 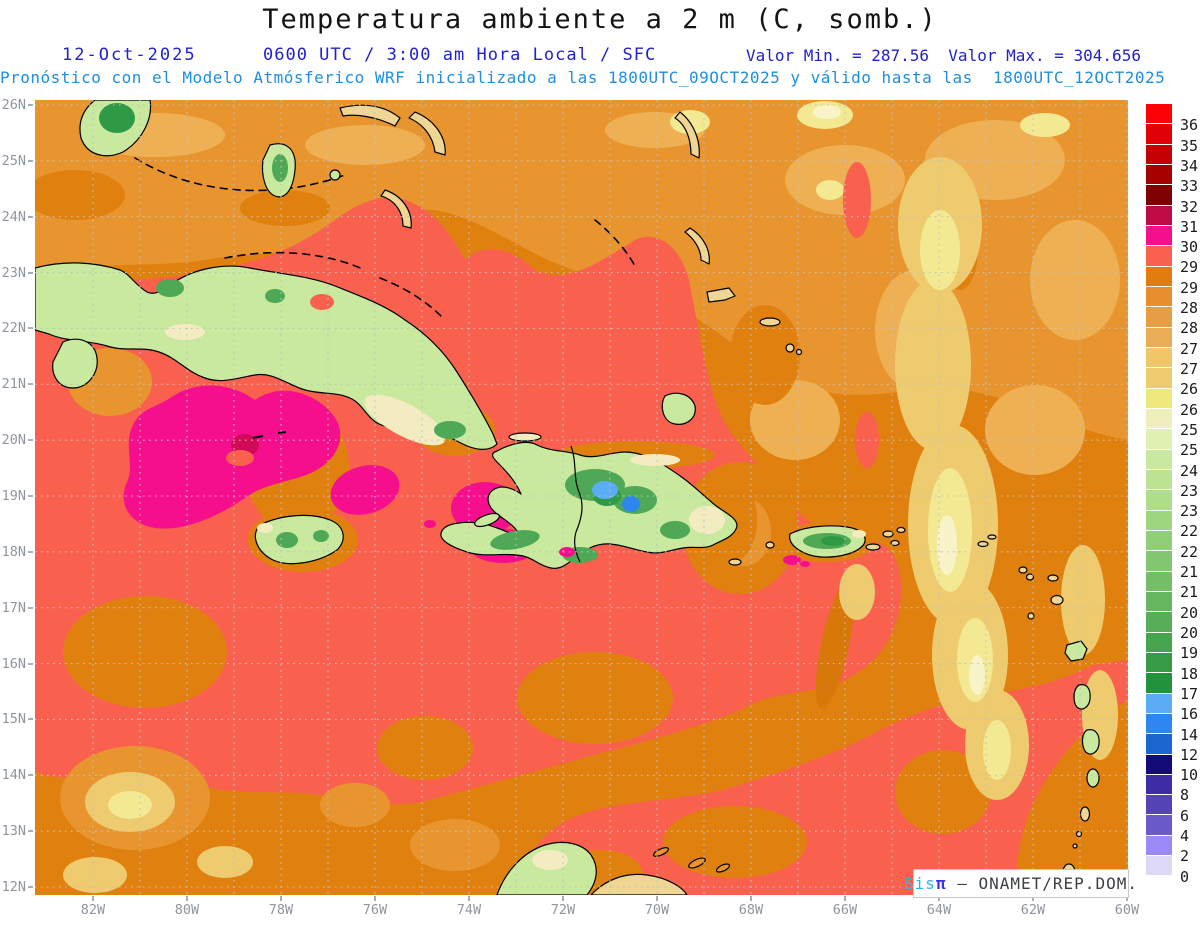 What do you see at coordinates (13, 663) in the screenshot?
I see `lat-label: 16N` at bounding box center [13, 663].